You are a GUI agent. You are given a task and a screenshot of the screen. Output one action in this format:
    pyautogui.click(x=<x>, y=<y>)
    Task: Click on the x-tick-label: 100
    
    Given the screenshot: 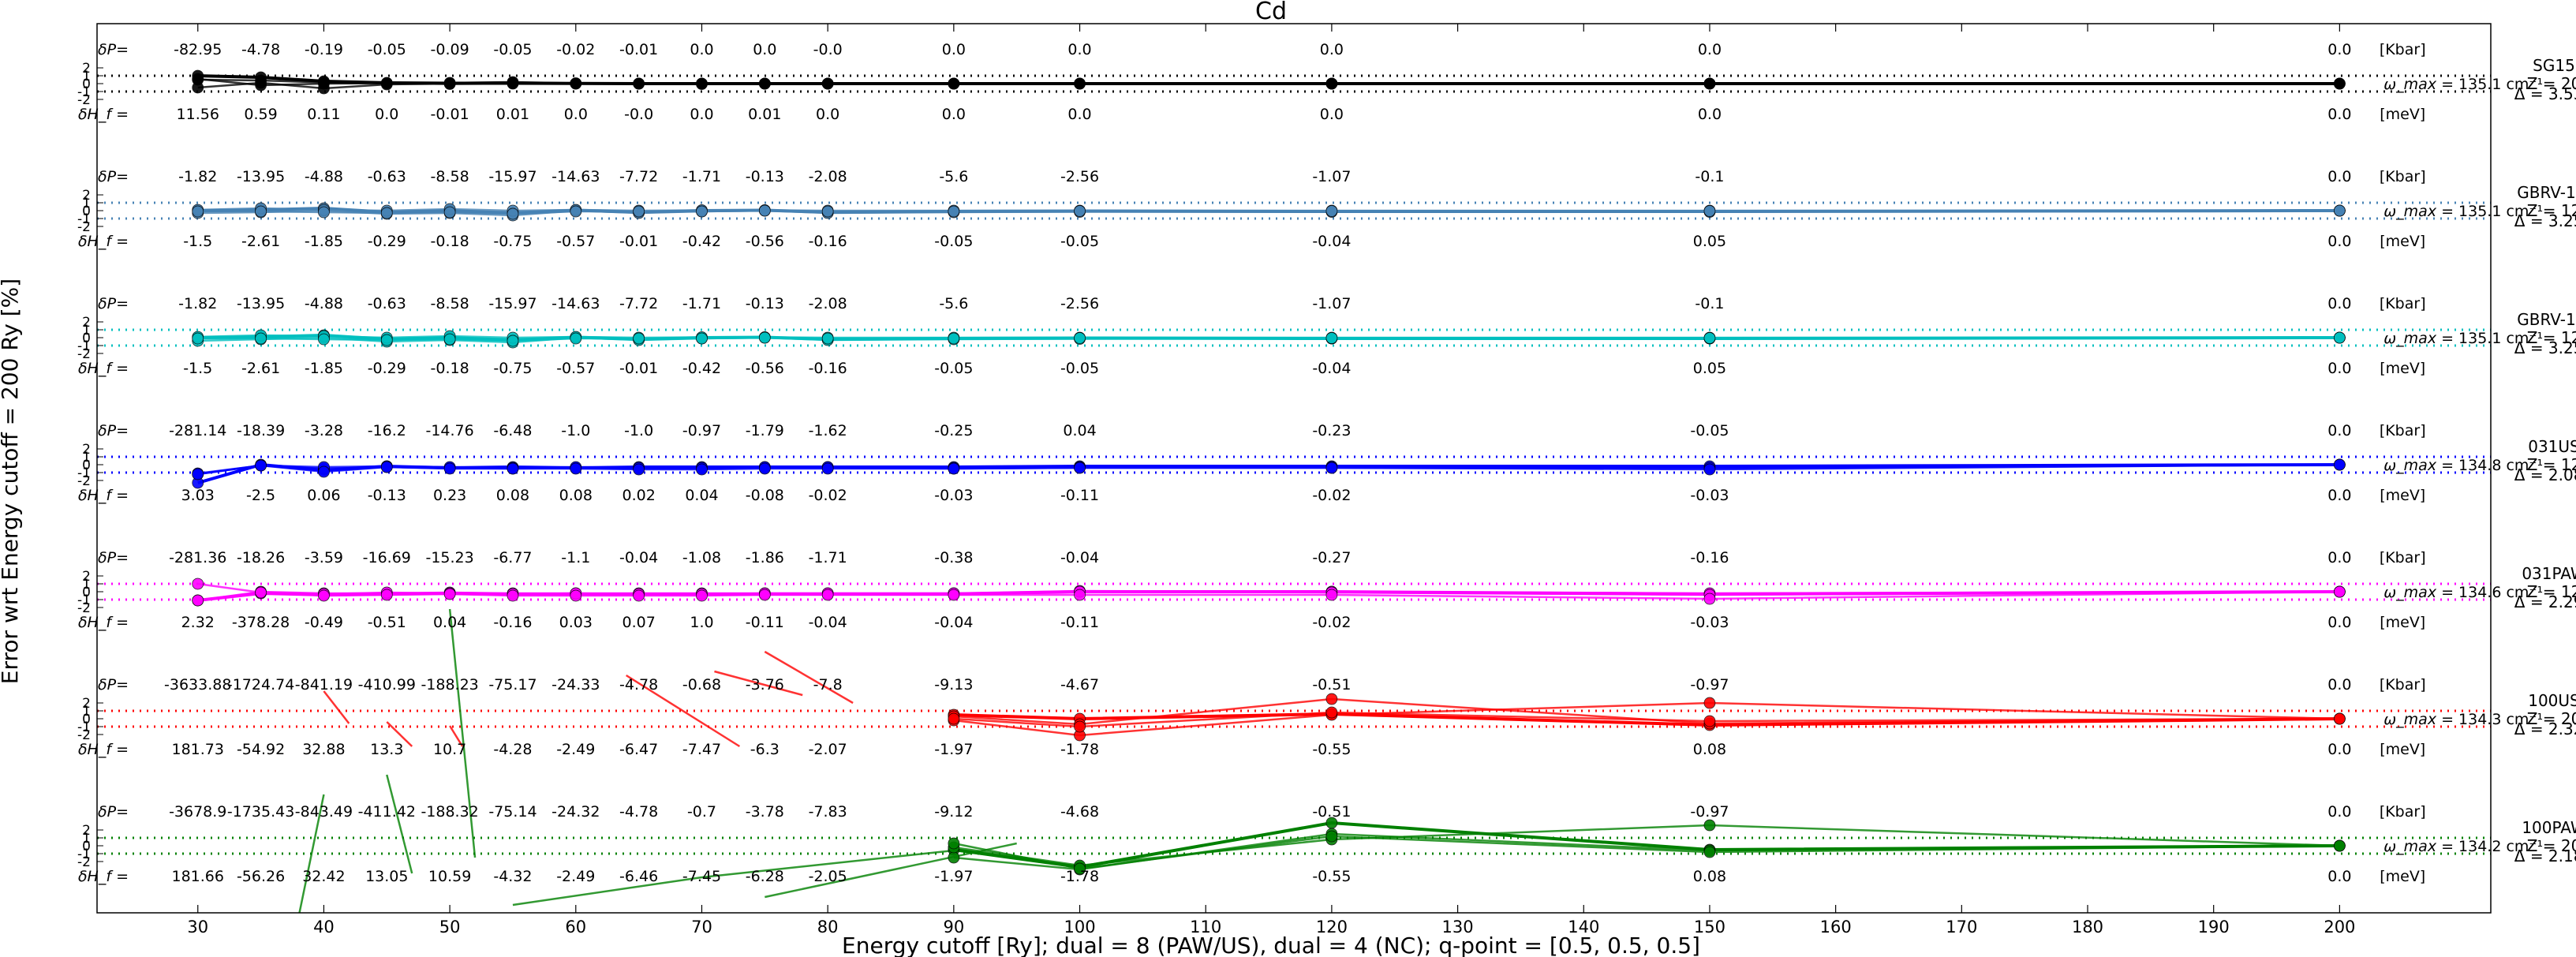 What is the action you would take?
    pyautogui.click(x=1079, y=927)
    